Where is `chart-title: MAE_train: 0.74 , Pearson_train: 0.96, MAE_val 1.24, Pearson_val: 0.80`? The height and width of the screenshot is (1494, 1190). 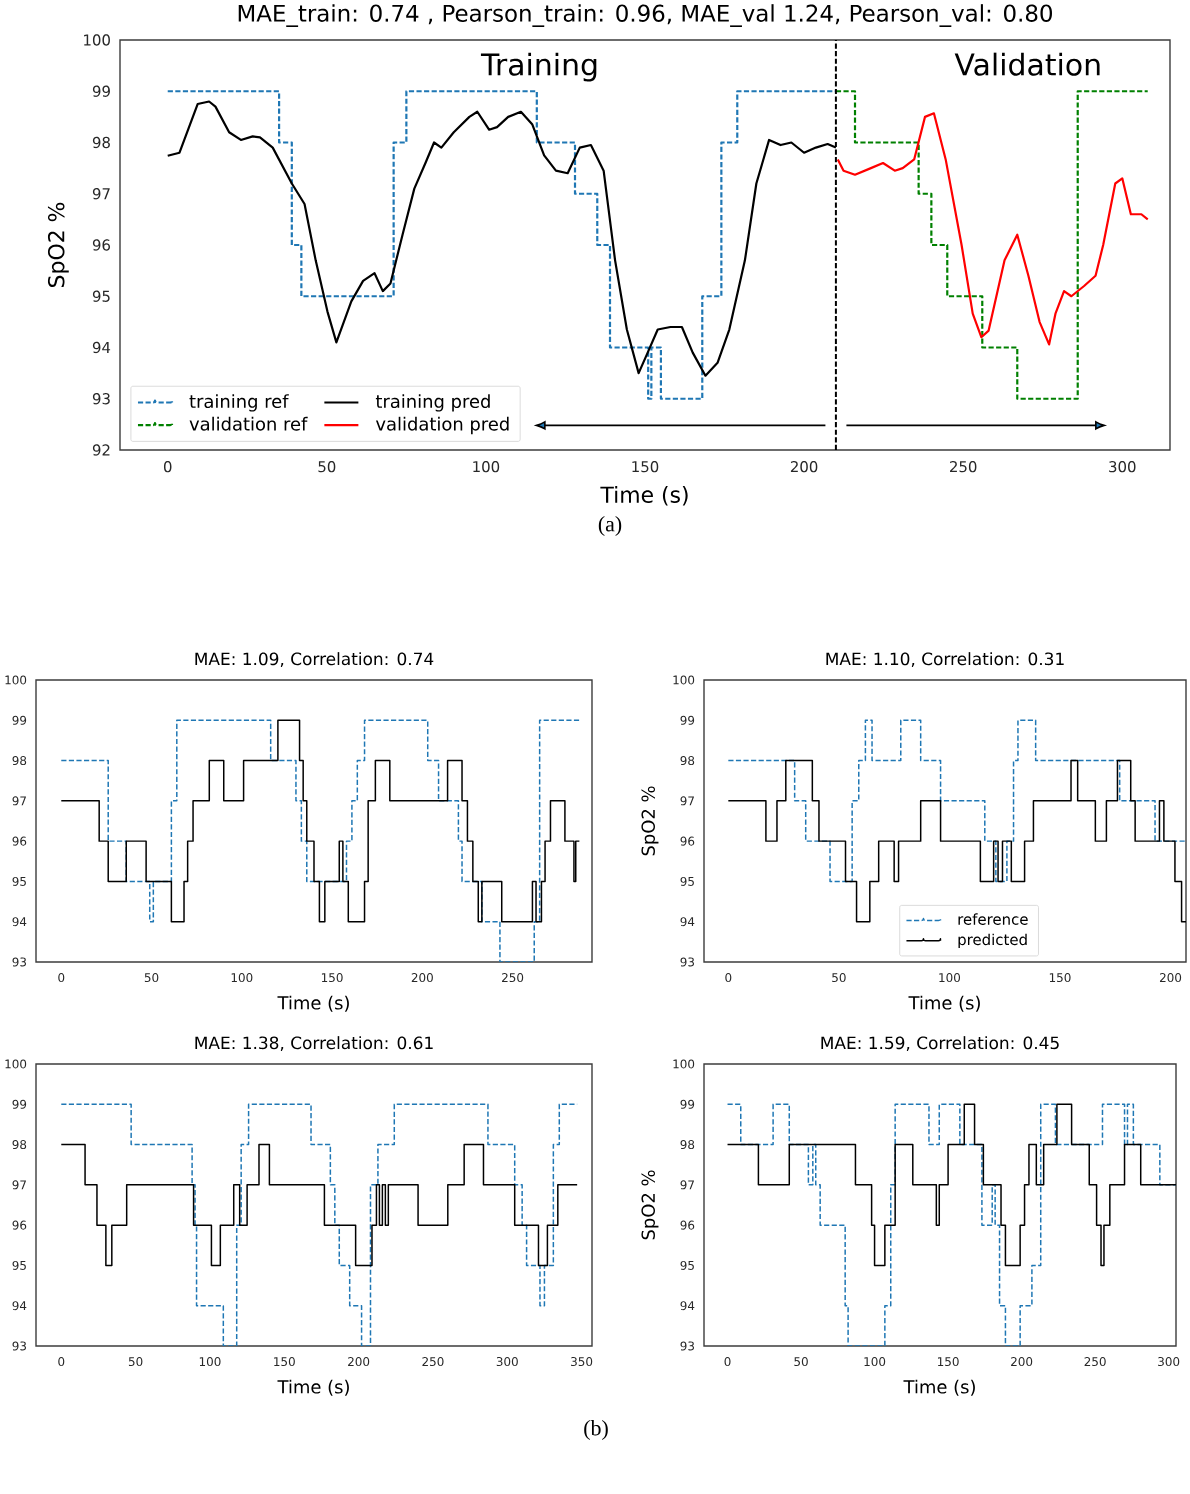 chart-title: MAE_train: 0.74 , Pearson_train: 0.96, MAE_val 1.24, Pearson_val: 0.80 is located at coordinates (645, 15).